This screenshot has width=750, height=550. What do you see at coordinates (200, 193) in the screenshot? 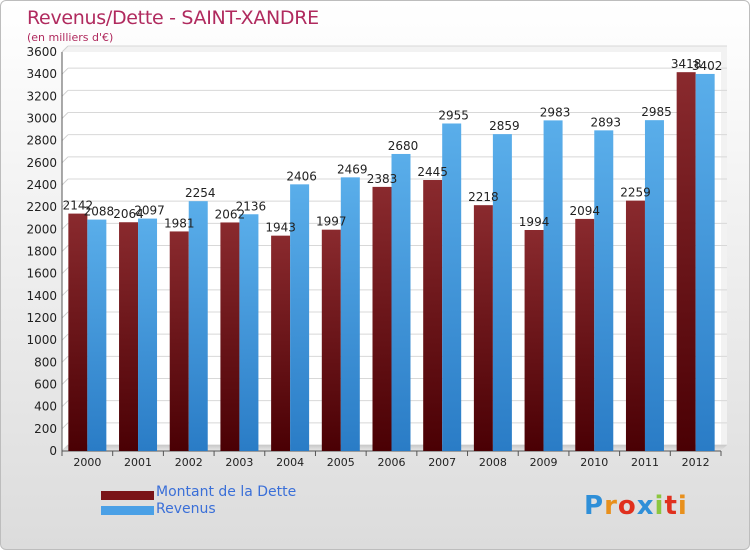
I see `data-label-revenus: 2254` at bounding box center [200, 193].